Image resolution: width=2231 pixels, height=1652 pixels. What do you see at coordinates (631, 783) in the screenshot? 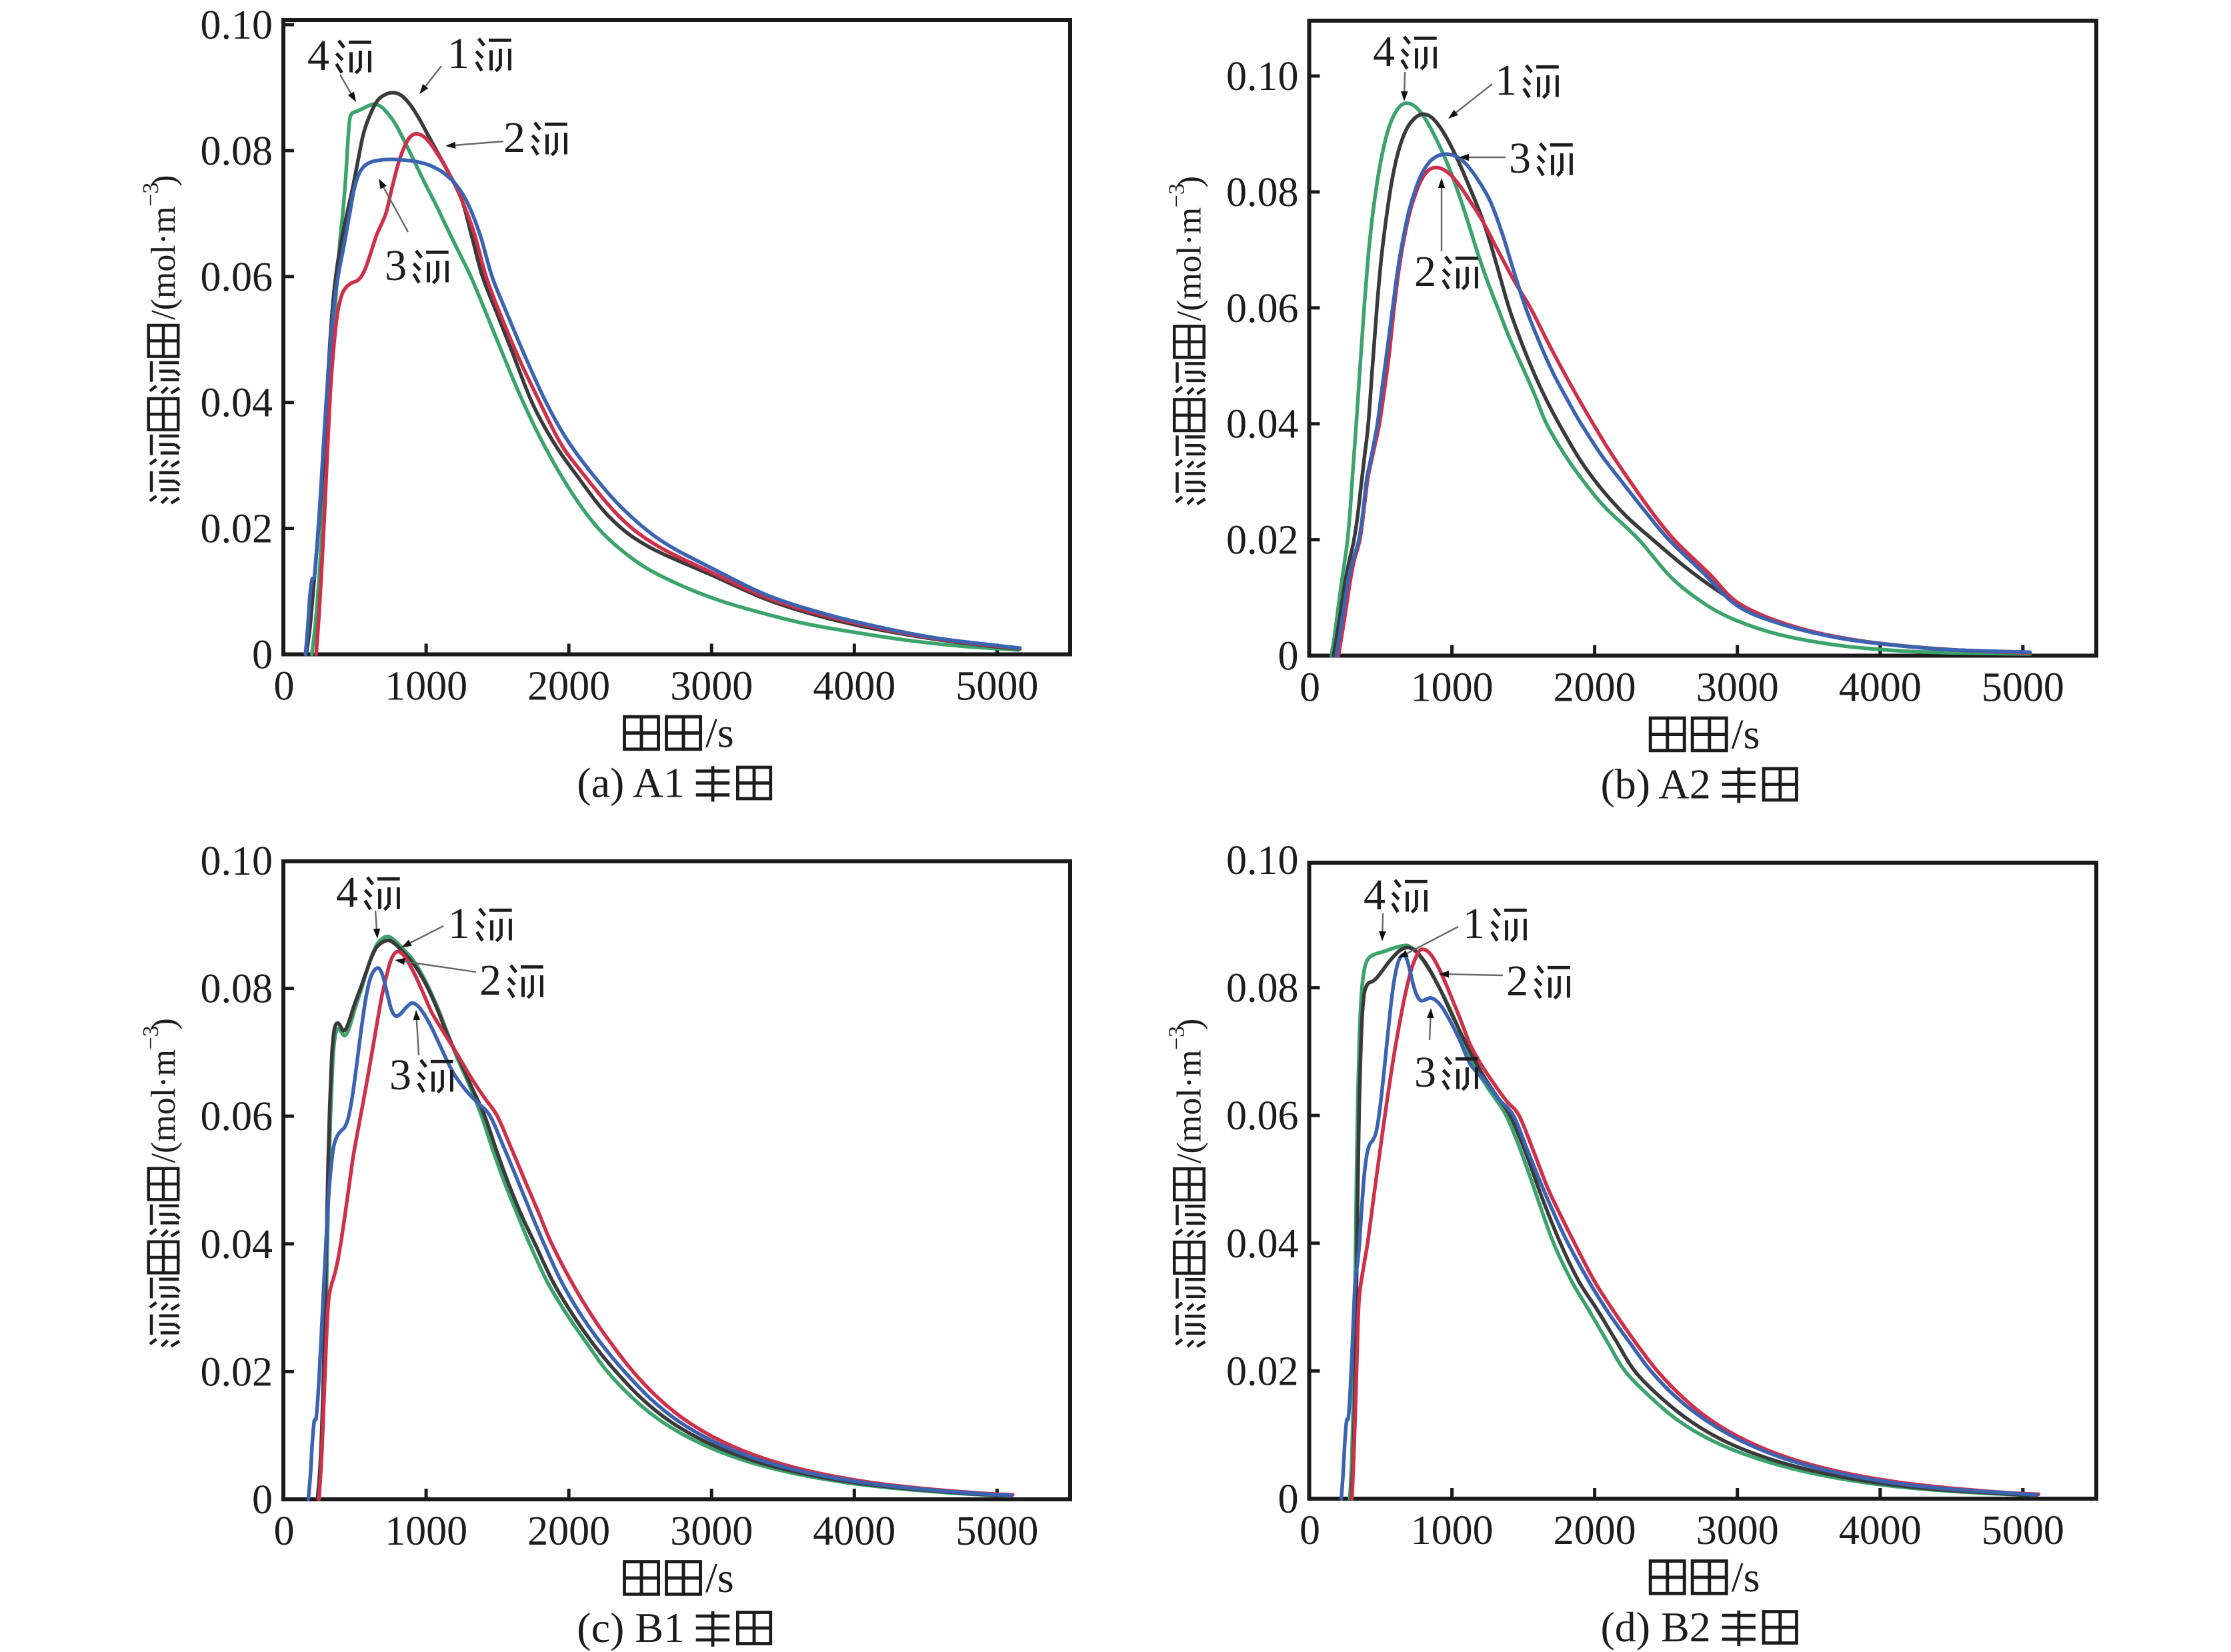
I see `svg-text: (a) A1` at bounding box center [631, 783].